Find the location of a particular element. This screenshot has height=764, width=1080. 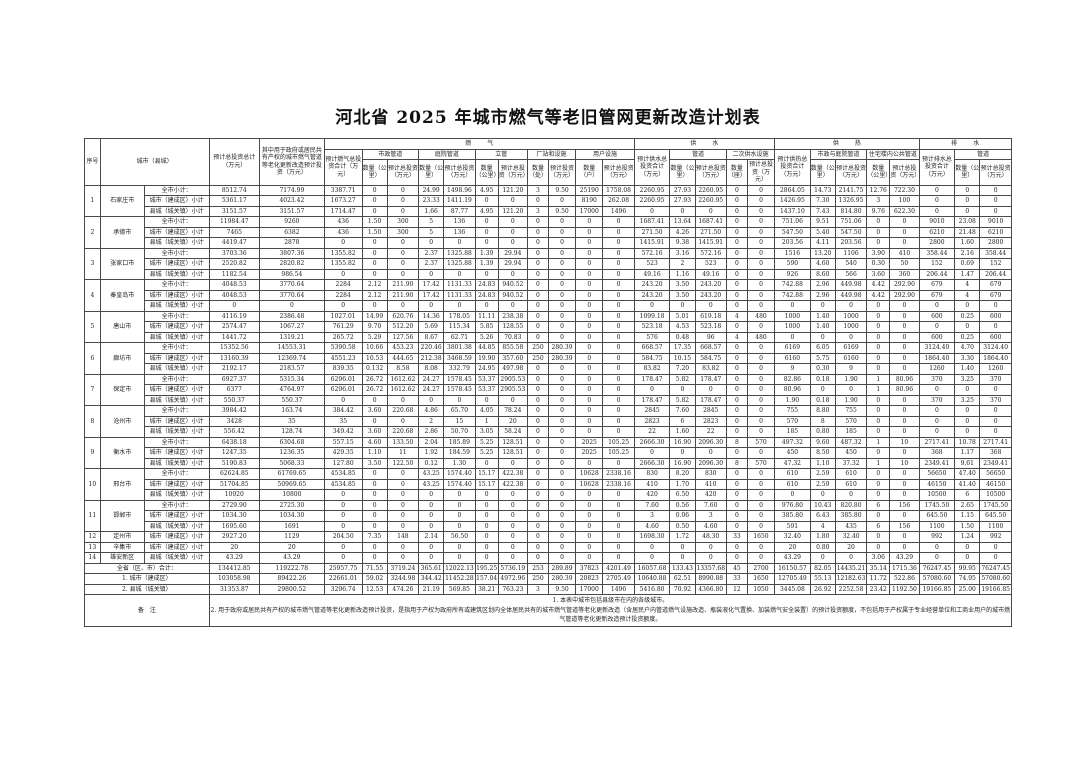

value-cell: 420 is located at coordinates (652, 495).